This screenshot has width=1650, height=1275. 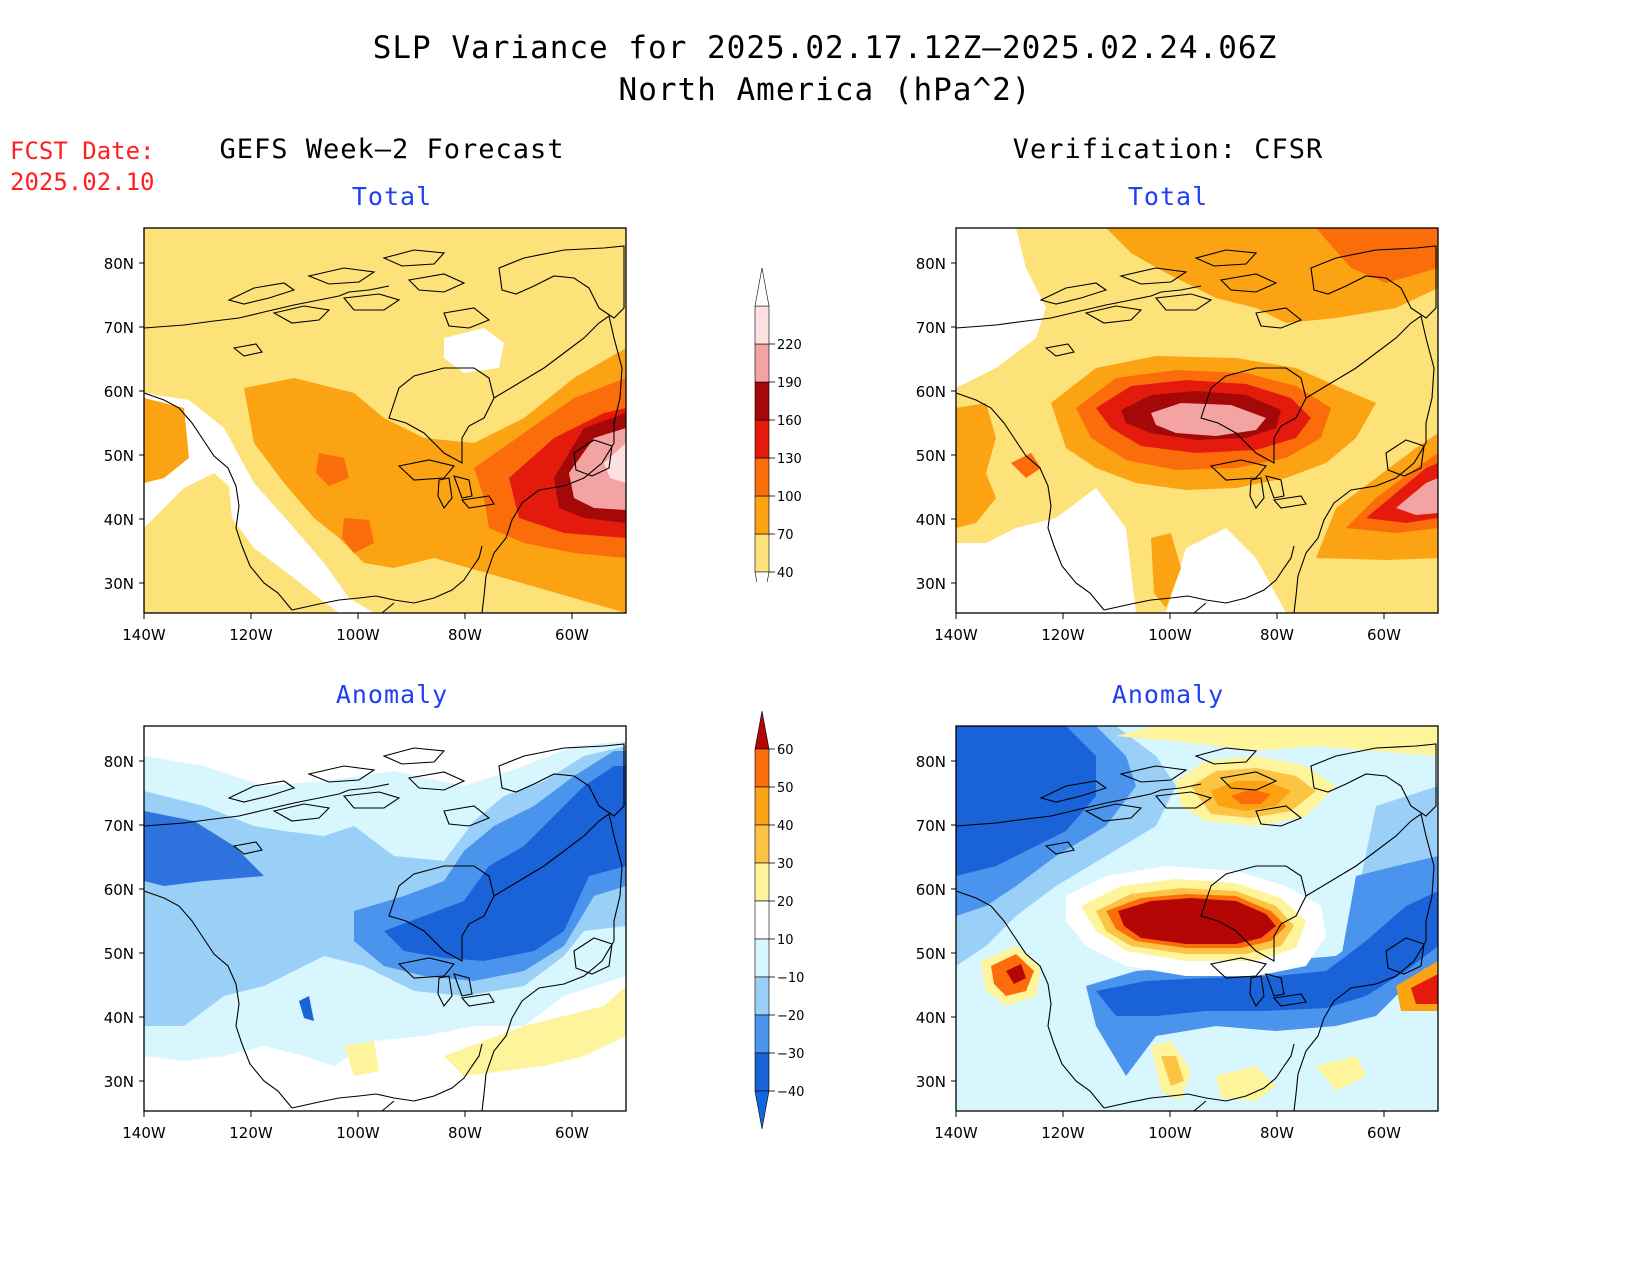 What do you see at coordinates (82, 182) in the screenshot?
I see `fcst-date-value: 2025.02.10` at bounding box center [82, 182].